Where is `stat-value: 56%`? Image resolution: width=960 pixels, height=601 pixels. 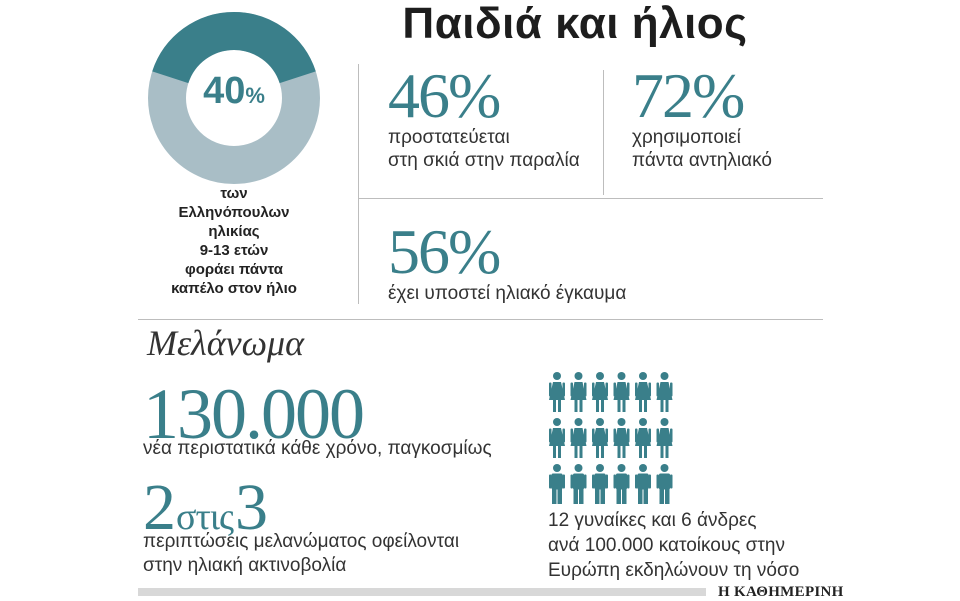
stat-value: 56% is located at coordinates (444, 251).